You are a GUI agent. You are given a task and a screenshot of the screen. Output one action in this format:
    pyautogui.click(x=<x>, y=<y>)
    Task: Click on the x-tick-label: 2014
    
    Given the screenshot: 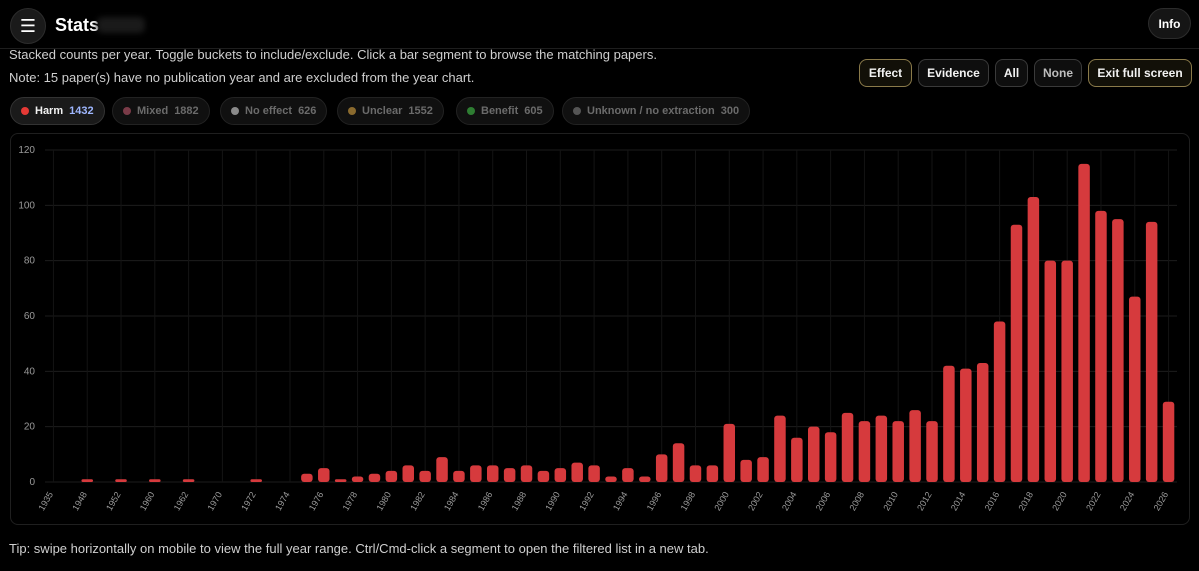 What is the action you would take?
    pyautogui.click(x=958, y=501)
    